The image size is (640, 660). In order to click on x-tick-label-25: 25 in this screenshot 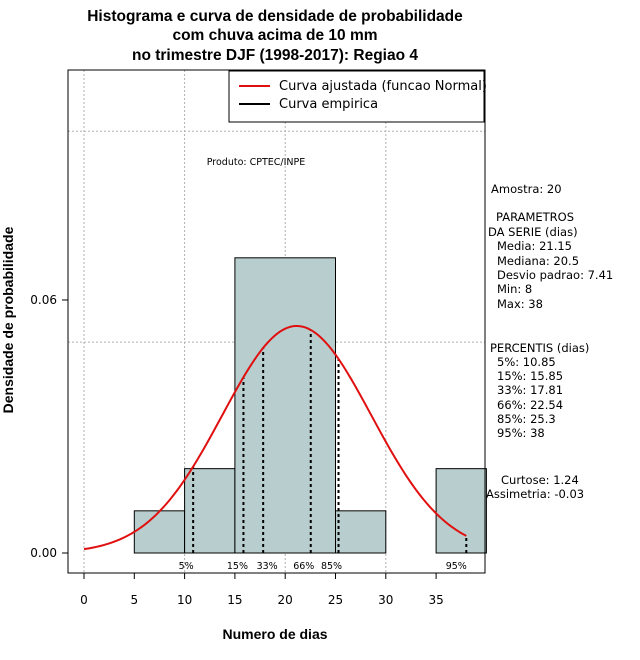, I will do `click(335, 600)`.